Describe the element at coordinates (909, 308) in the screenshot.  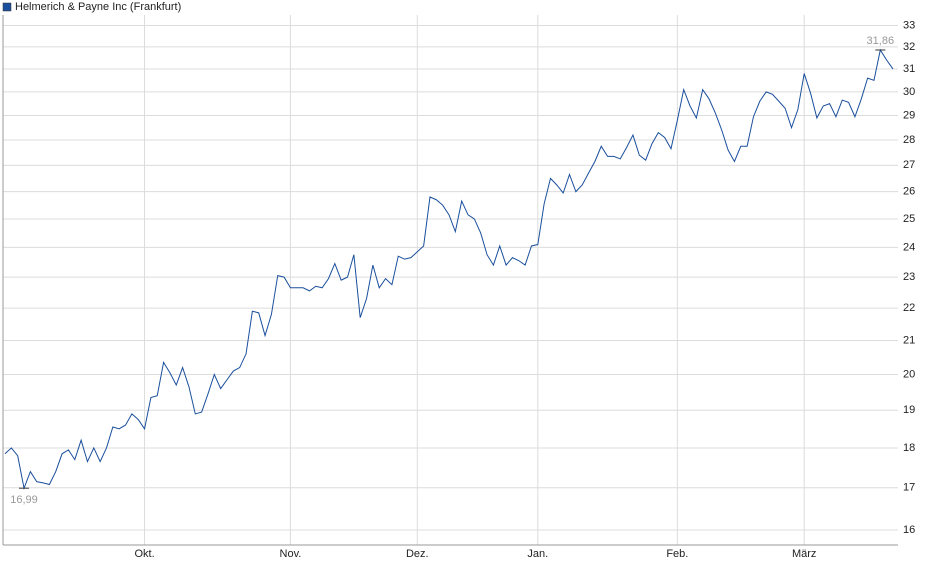
I see `y-tick-label: 22` at that location.